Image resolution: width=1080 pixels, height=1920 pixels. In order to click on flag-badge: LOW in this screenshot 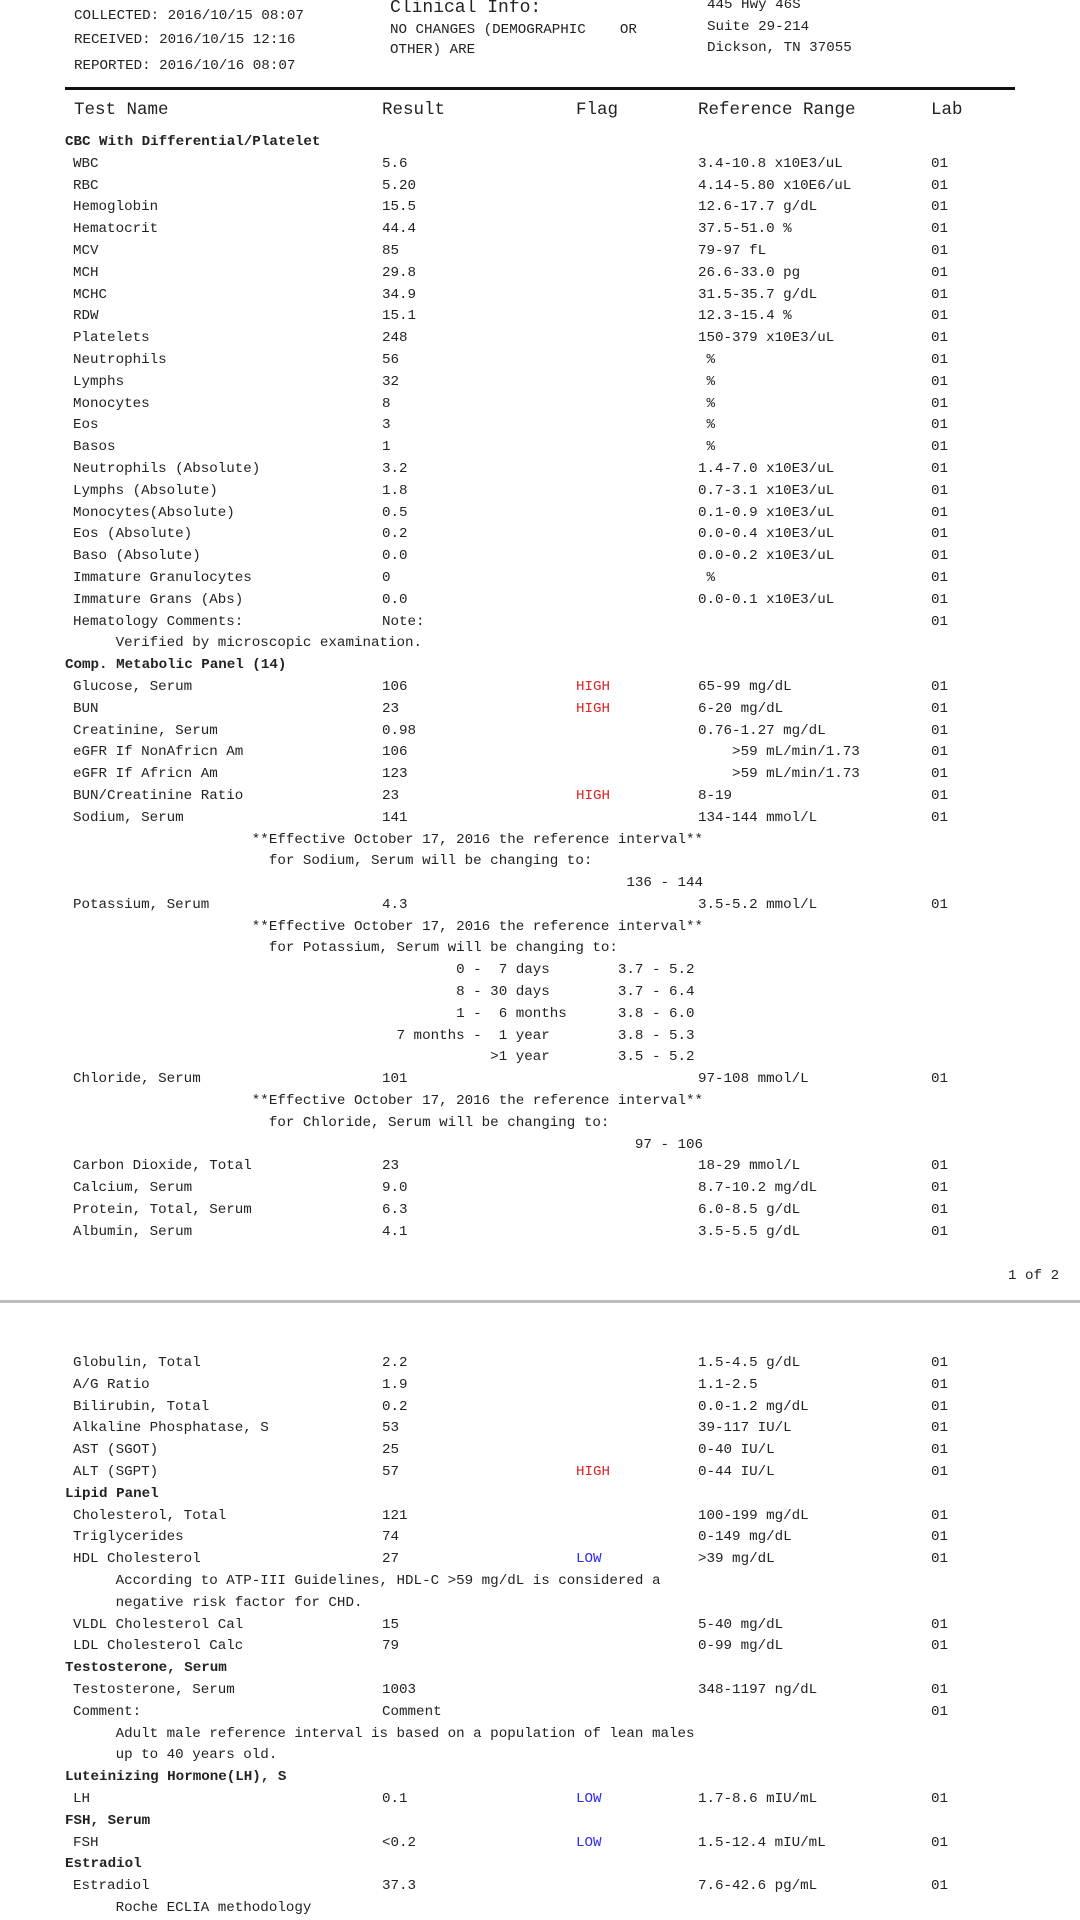, I will do `click(589, 1559)`.